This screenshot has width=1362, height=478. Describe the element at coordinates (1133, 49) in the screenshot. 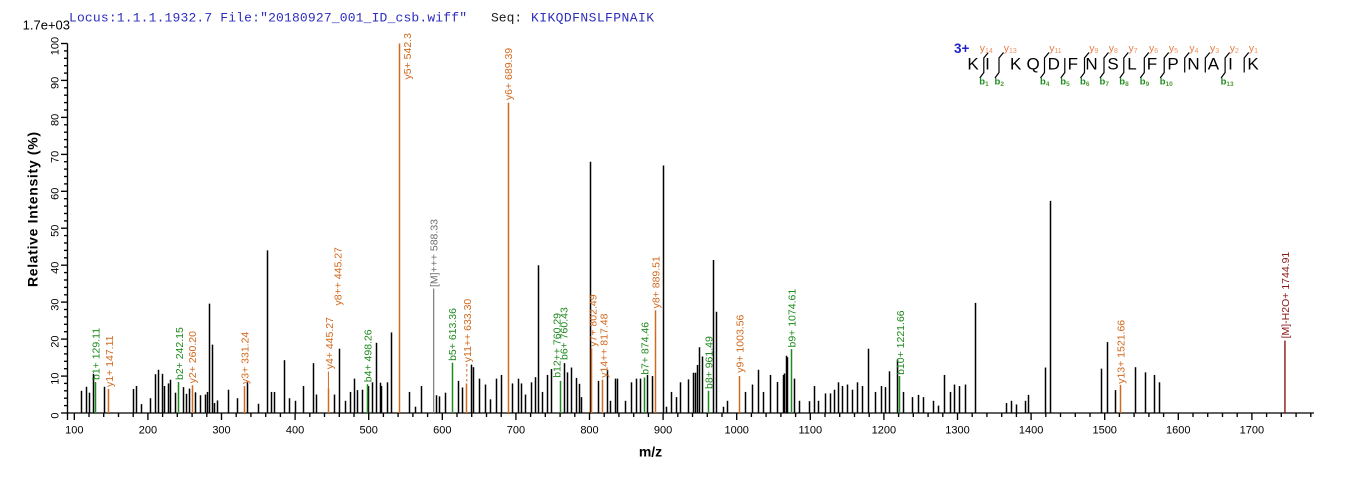

I see `svg-text: y7` at that location.